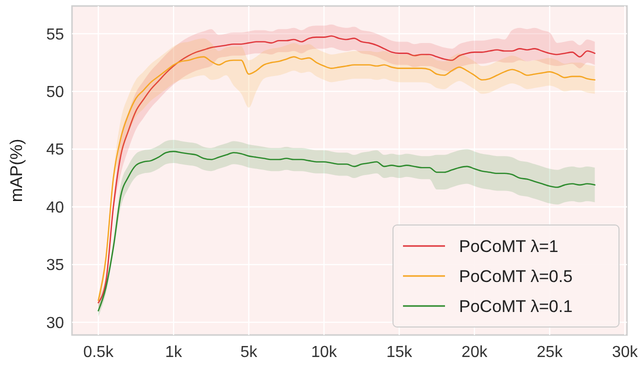 The image size is (643, 370). What do you see at coordinates (55, 35) in the screenshot?
I see `y-tick-label: 55` at bounding box center [55, 35].